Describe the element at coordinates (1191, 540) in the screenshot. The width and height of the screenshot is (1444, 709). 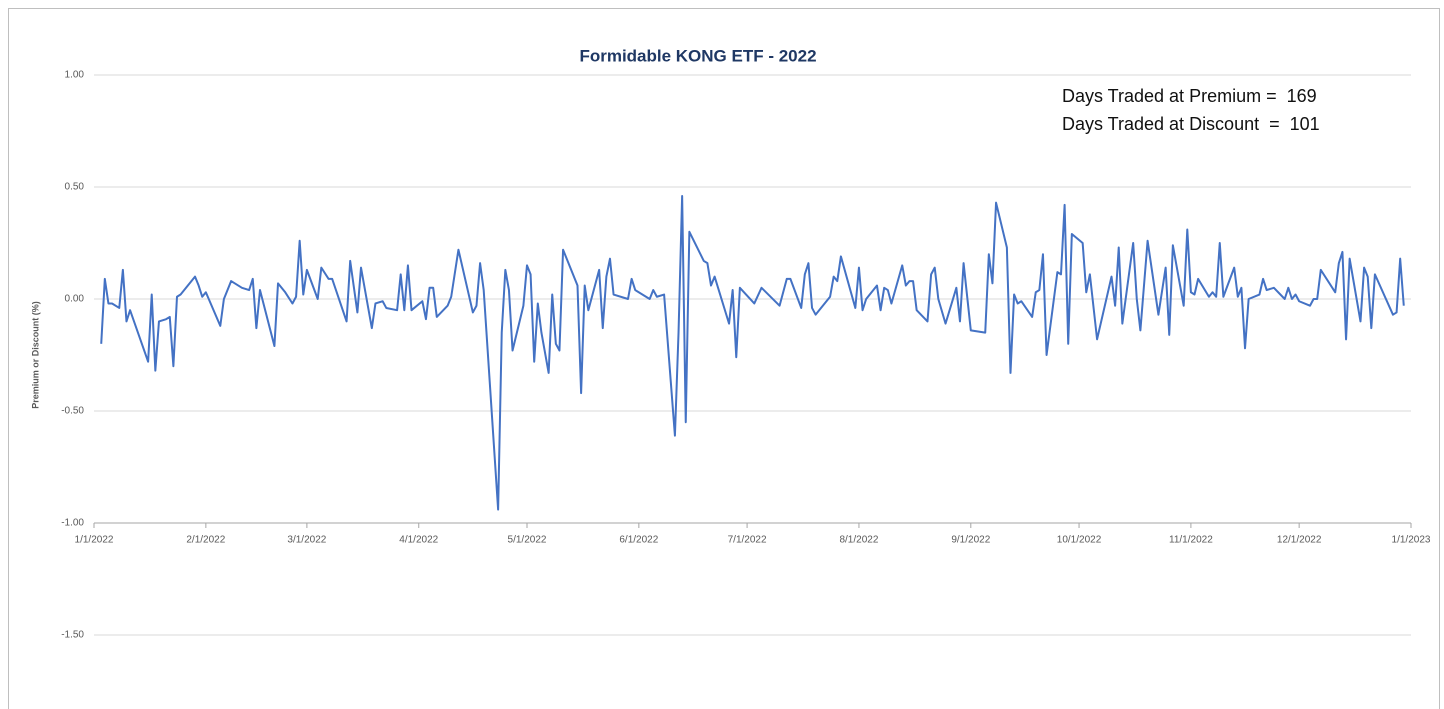
I see `x-tick-label: 11/1/2022` at that location.